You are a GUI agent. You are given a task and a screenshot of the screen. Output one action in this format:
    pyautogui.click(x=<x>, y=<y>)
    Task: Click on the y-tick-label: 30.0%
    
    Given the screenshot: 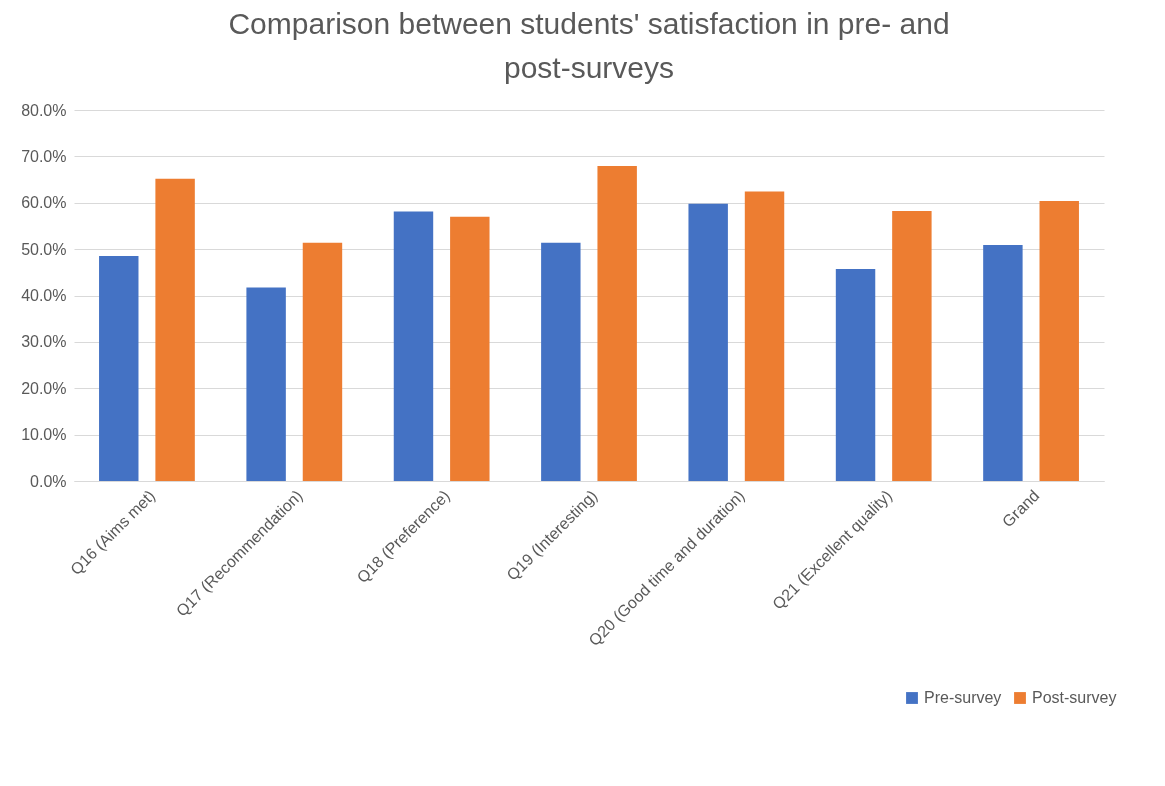 What is the action you would take?
    pyautogui.click(x=44, y=342)
    